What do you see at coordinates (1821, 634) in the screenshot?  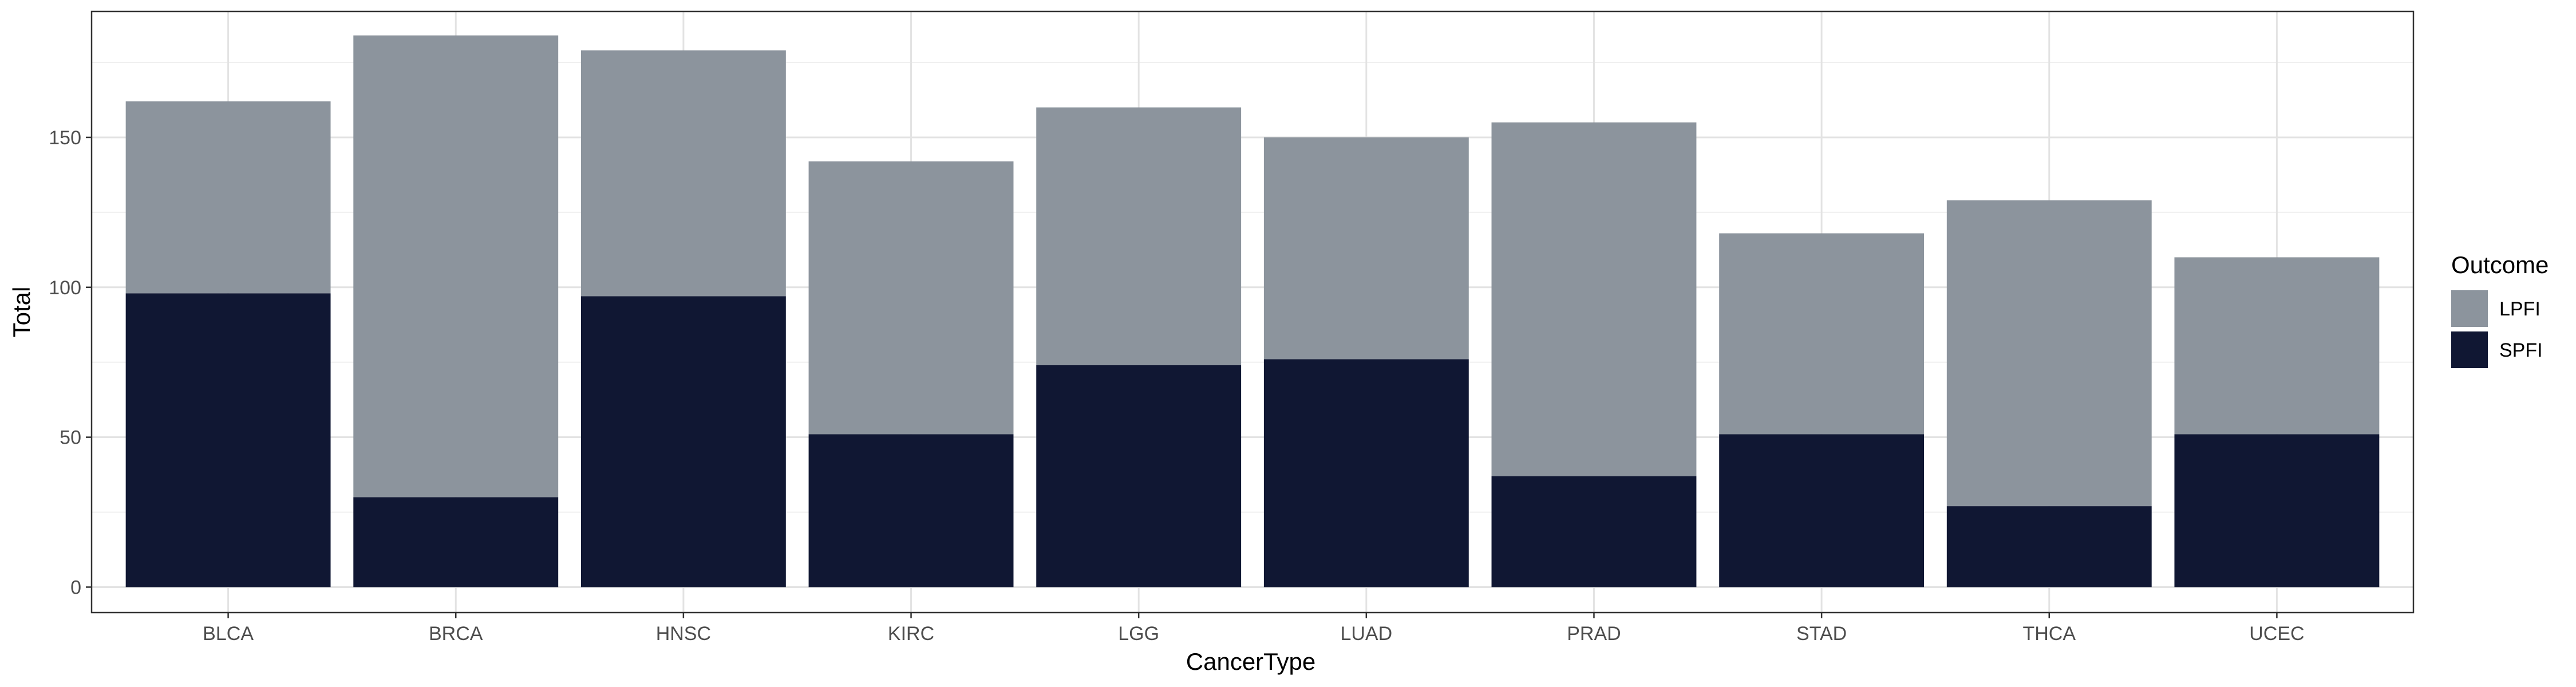 I see `x-tick-label-stad: STAD` at bounding box center [1821, 634].